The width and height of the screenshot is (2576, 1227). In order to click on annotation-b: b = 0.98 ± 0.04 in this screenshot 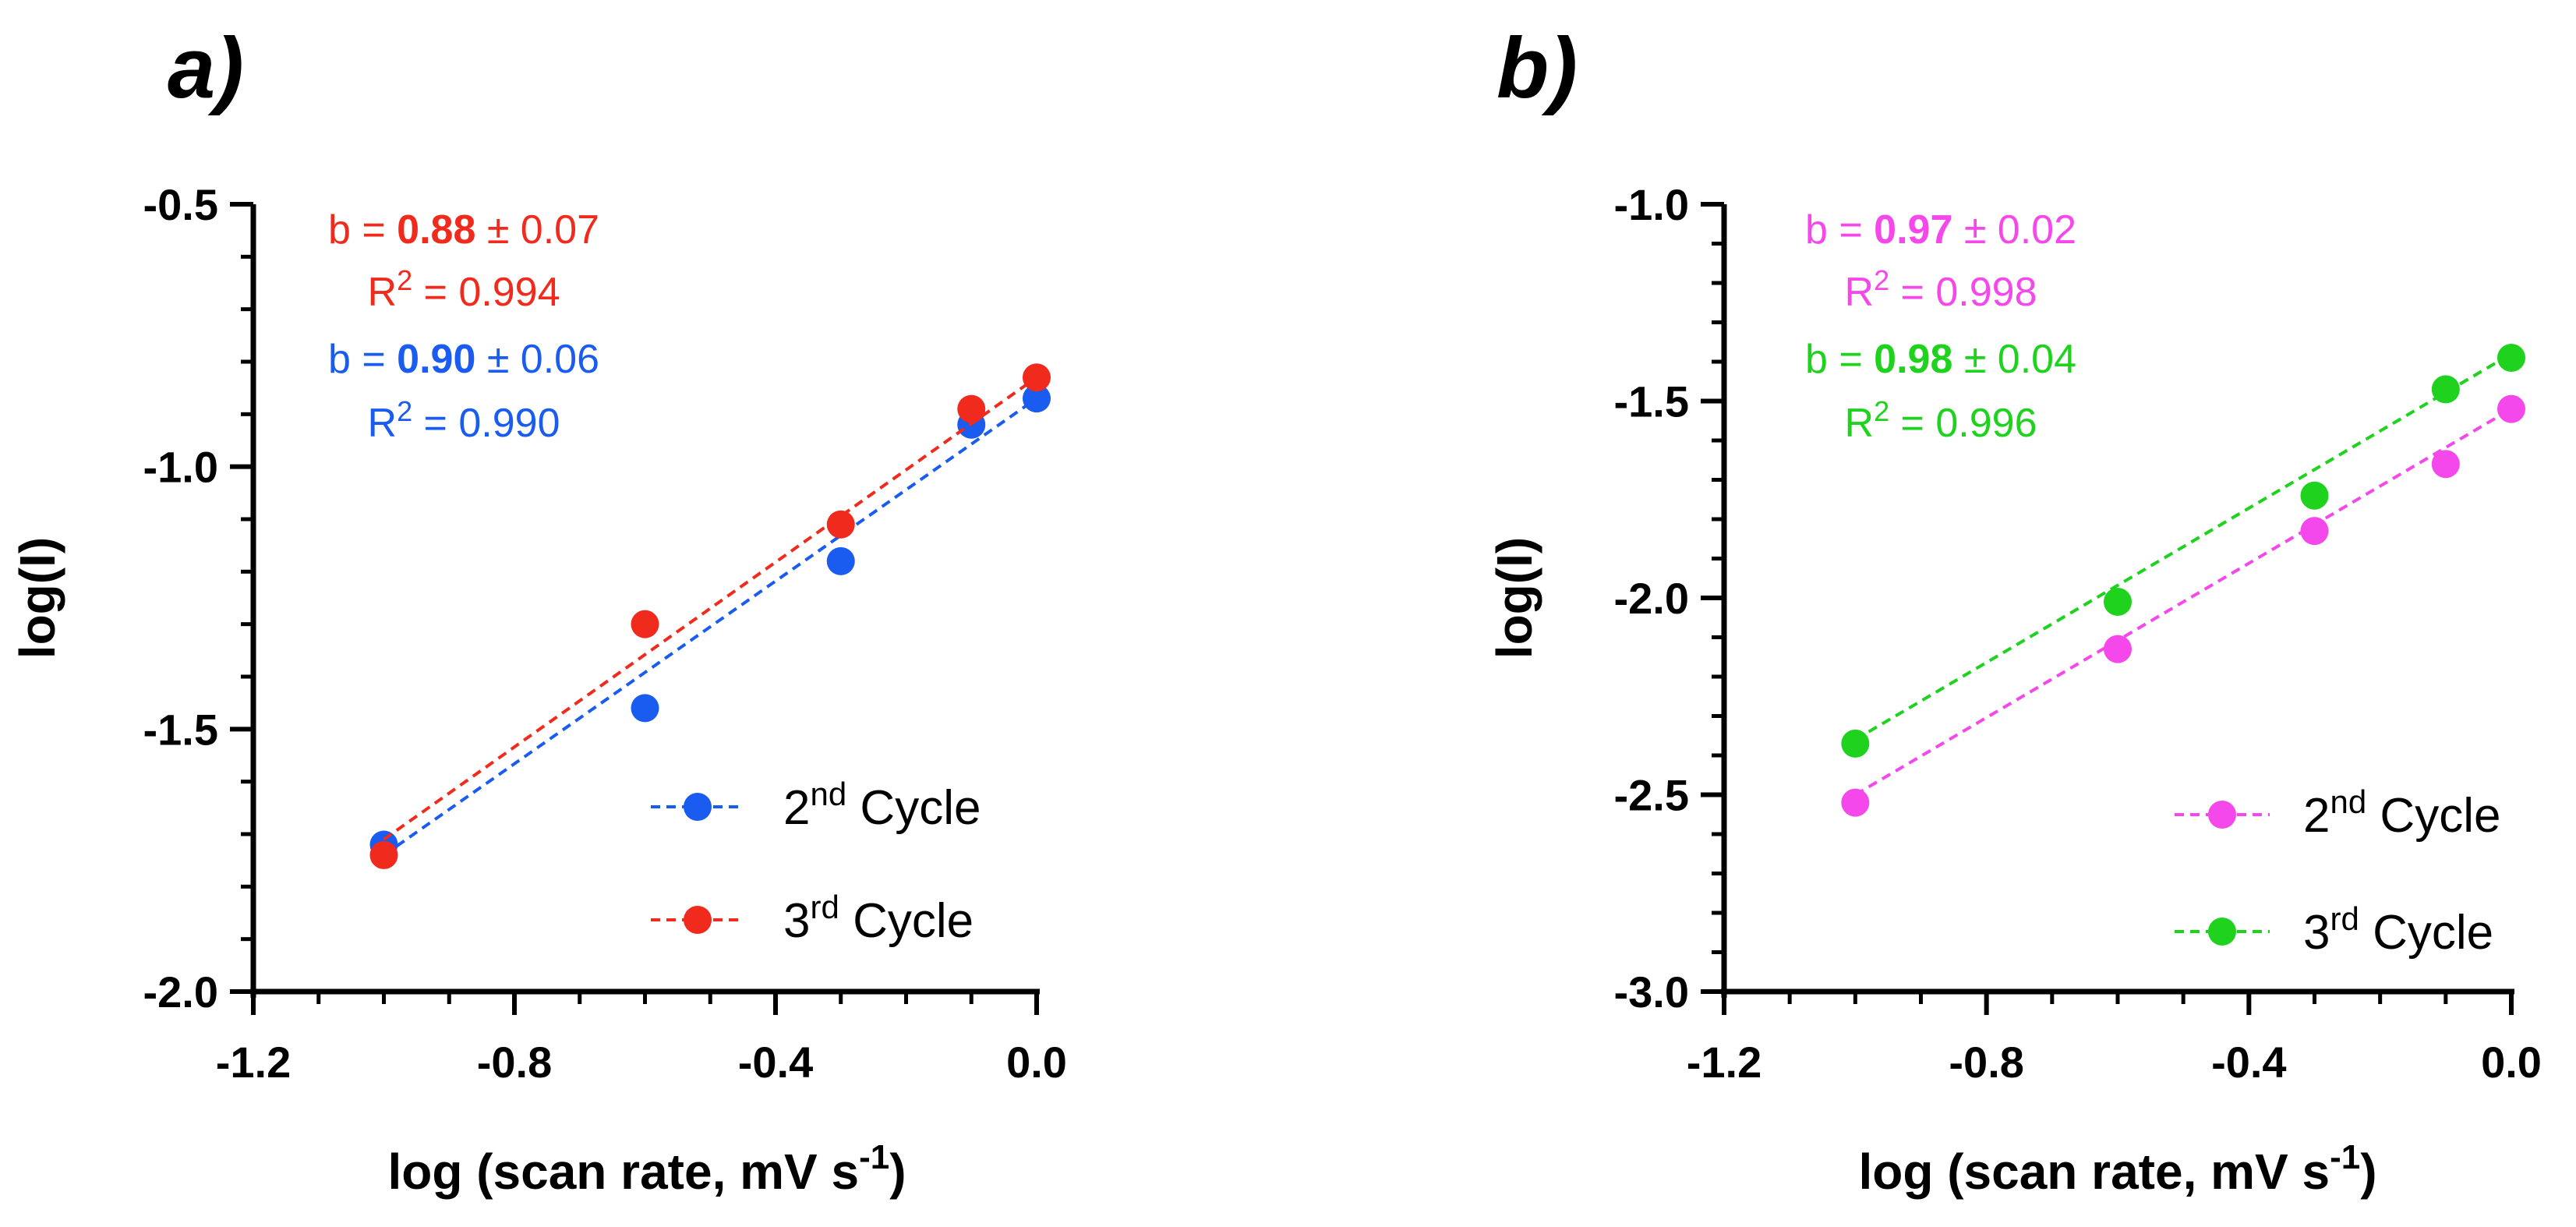, I will do `click(1940, 359)`.